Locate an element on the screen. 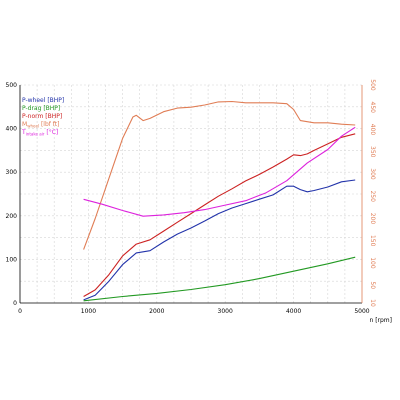 The image size is (400, 400). right-y-tick-label: 500 is located at coordinates (372, 85).